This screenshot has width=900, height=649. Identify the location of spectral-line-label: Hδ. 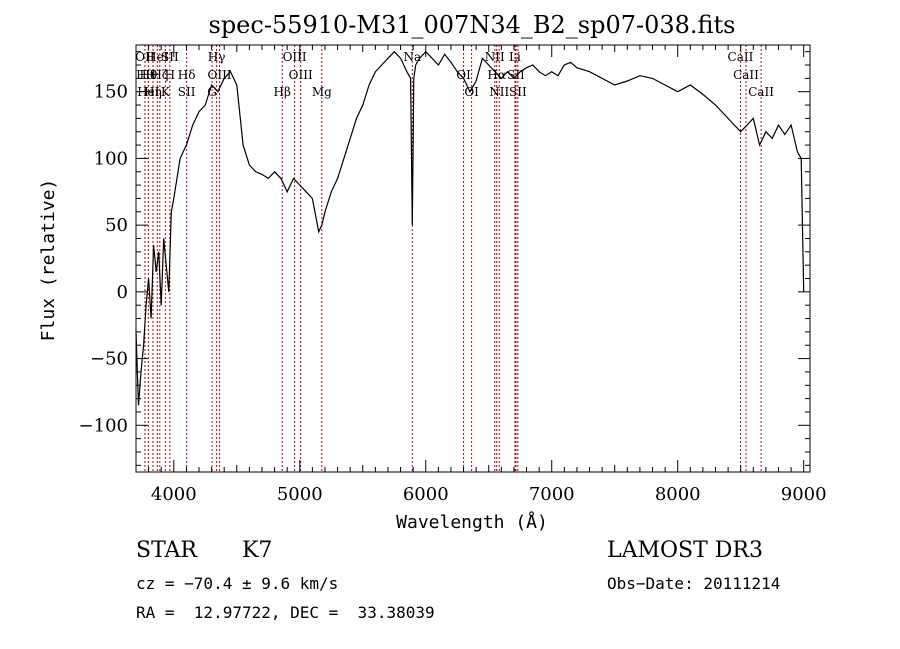
(187, 75).